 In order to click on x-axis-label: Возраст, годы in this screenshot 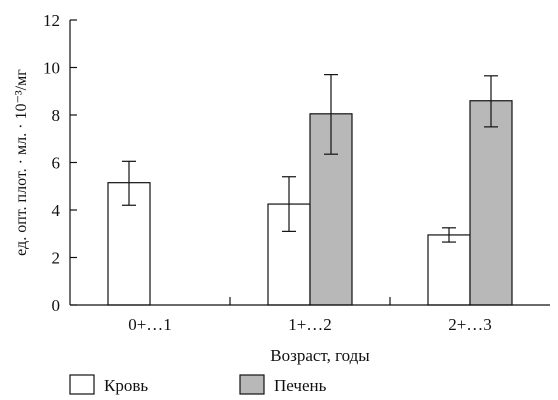, I will do `click(320, 355)`.